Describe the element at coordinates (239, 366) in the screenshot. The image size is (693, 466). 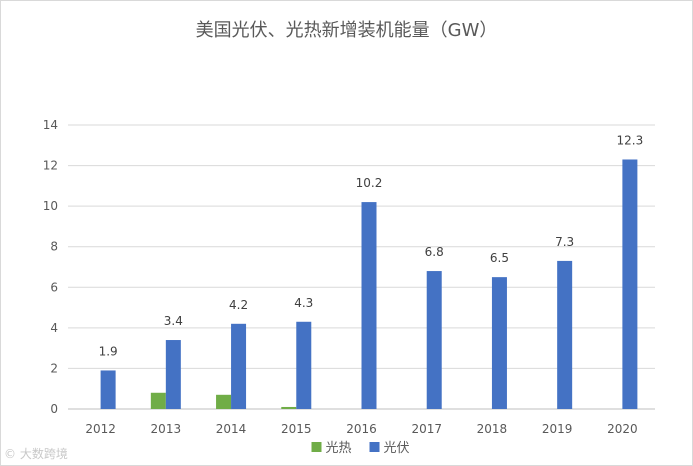
I see `bar-光伏-2014` at that location.